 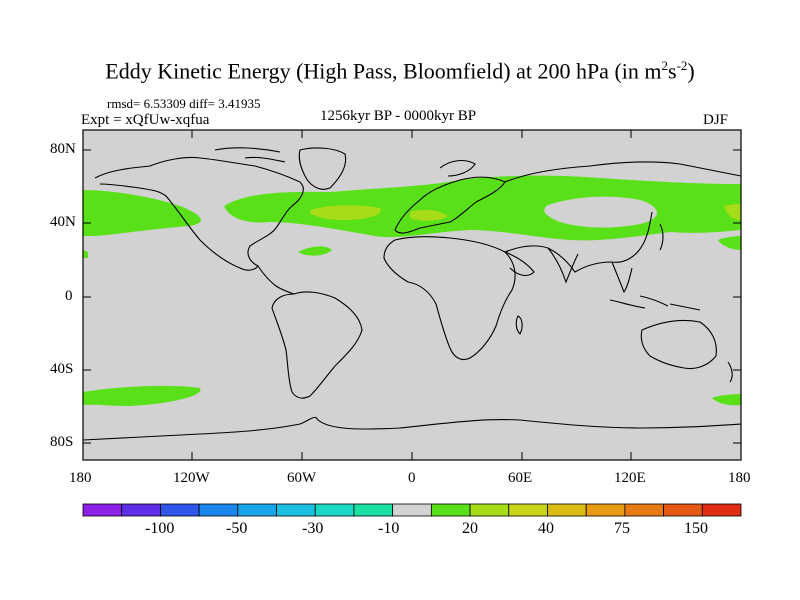 What do you see at coordinates (80, 478) in the screenshot?
I see `lon-label-180w: 180` at bounding box center [80, 478].